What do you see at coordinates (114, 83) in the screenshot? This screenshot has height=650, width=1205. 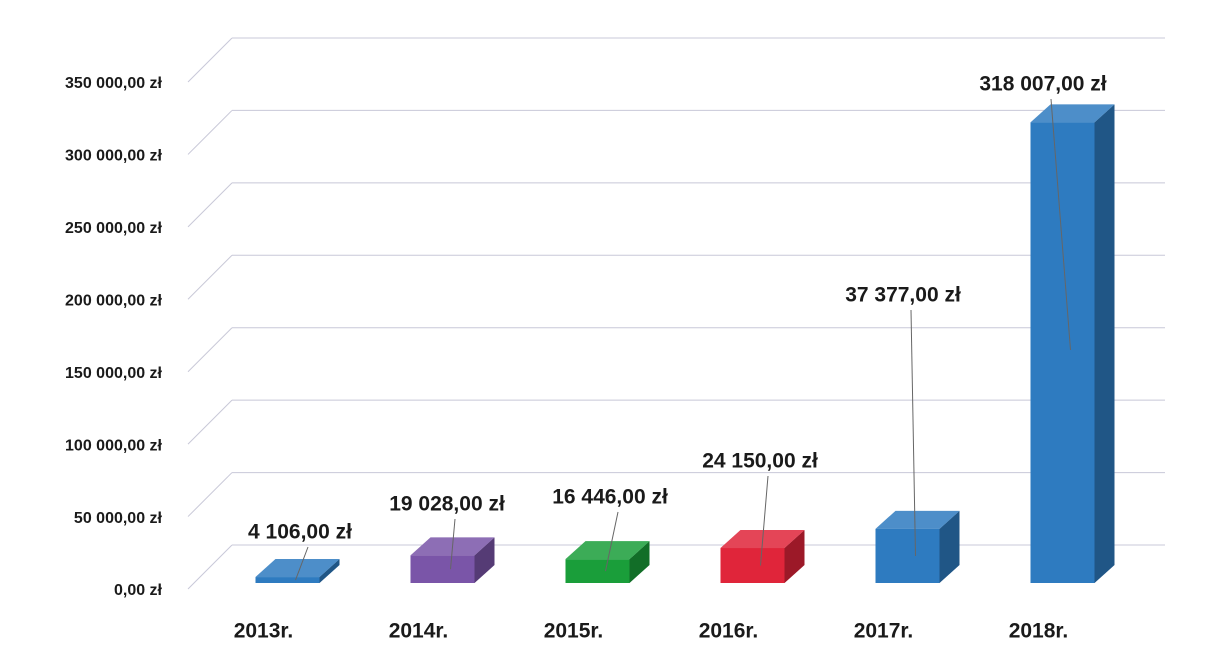 I see `y-tick-label: 350 000,00 zł` at bounding box center [114, 83].